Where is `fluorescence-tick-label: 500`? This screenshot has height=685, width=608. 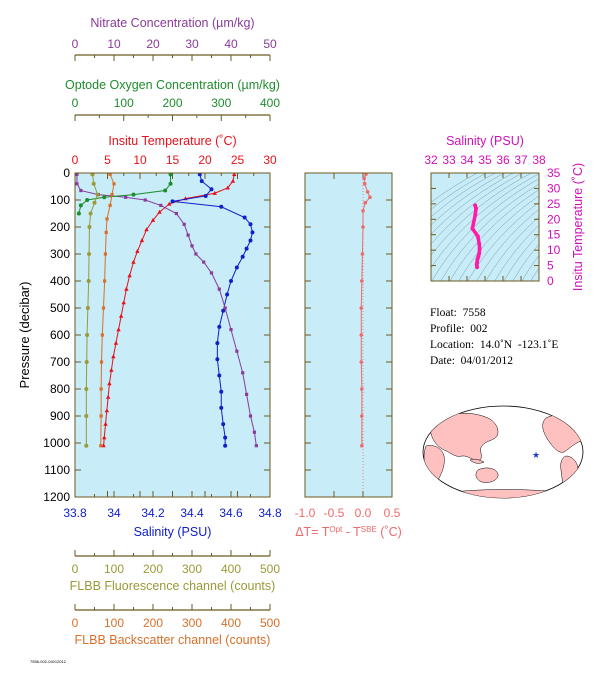 fluorescence-tick-label: 500 is located at coordinates (270, 569).